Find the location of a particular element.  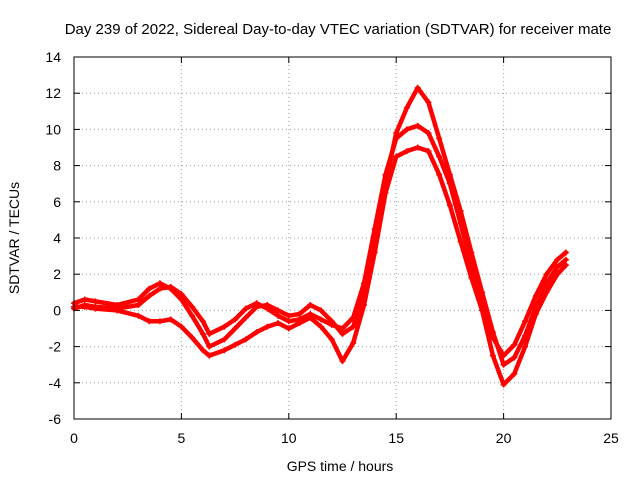

y-tick-label: -4 is located at coordinates (55, 383).